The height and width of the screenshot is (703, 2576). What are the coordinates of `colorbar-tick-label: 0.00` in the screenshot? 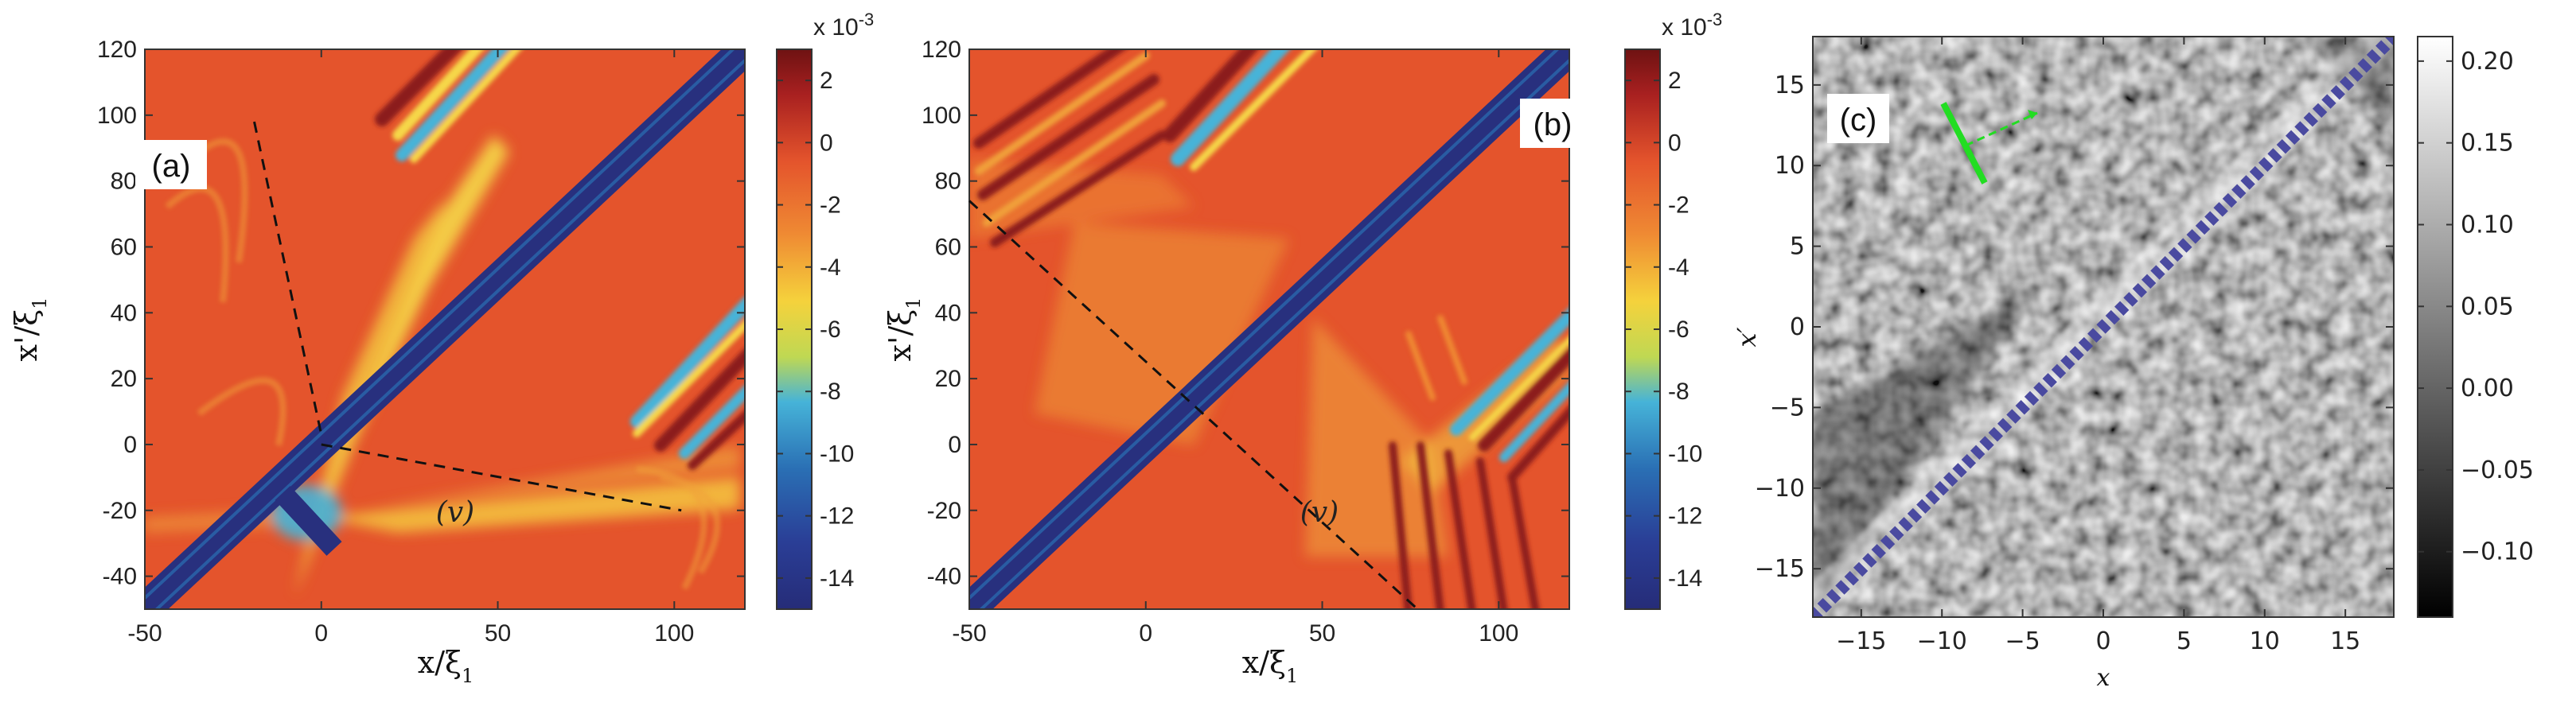 It's located at (2487, 388).